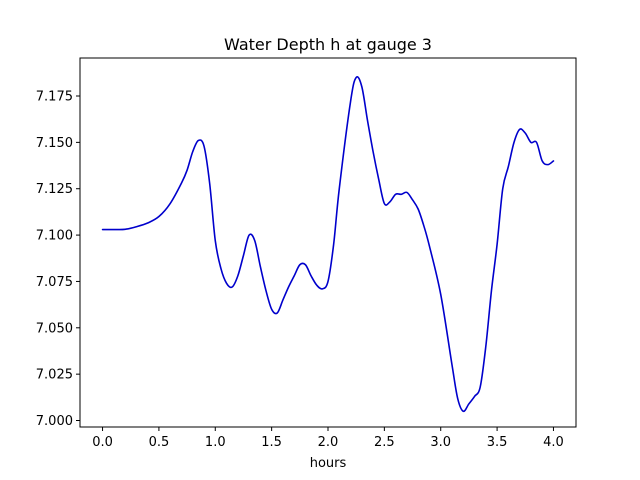 This screenshot has width=640, height=480. I want to click on x-tick-label: 3.0, so click(440, 442).